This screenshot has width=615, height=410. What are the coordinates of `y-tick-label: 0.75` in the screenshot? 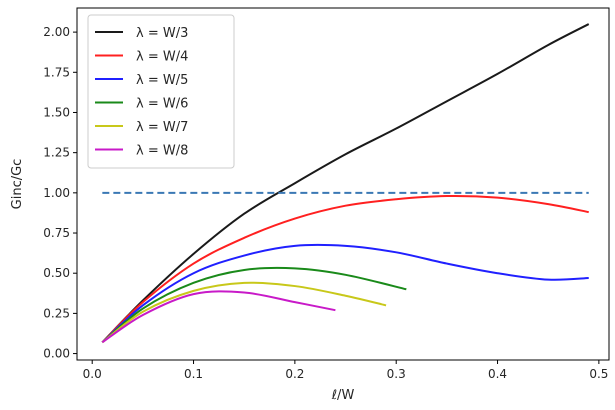 It's located at (56, 233).